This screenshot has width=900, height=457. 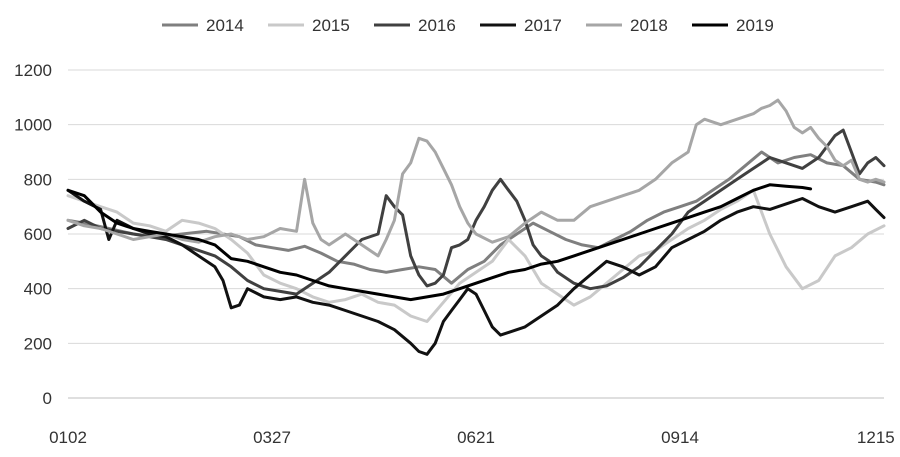 What do you see at coordinates (476, 437) in the screenshot?
I see `x-tick-label: 0621` at bounding box center [476, 437].